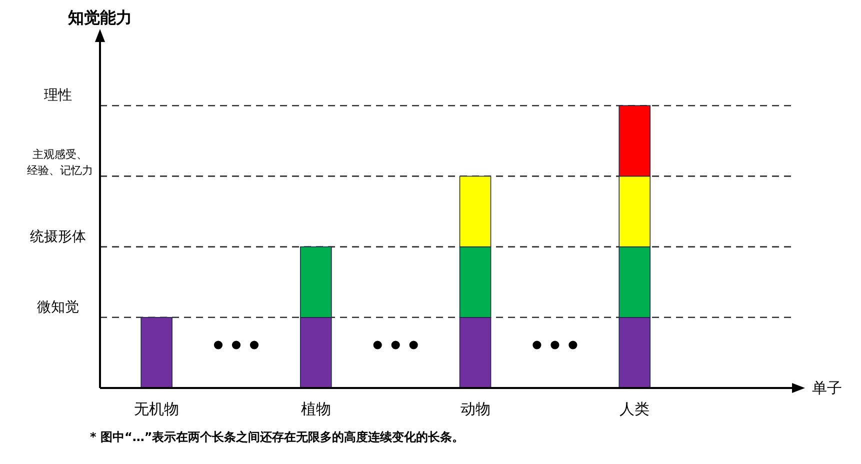 Image resolution: width=861 pixels, height=464 pixels. What do you see at coordinates (277, 437) in the screenshot?
I see `text: * 图中“…”表示在两个长条之间还存在无限多的高度连续变化的长条。` at bounding box center [277, 437].